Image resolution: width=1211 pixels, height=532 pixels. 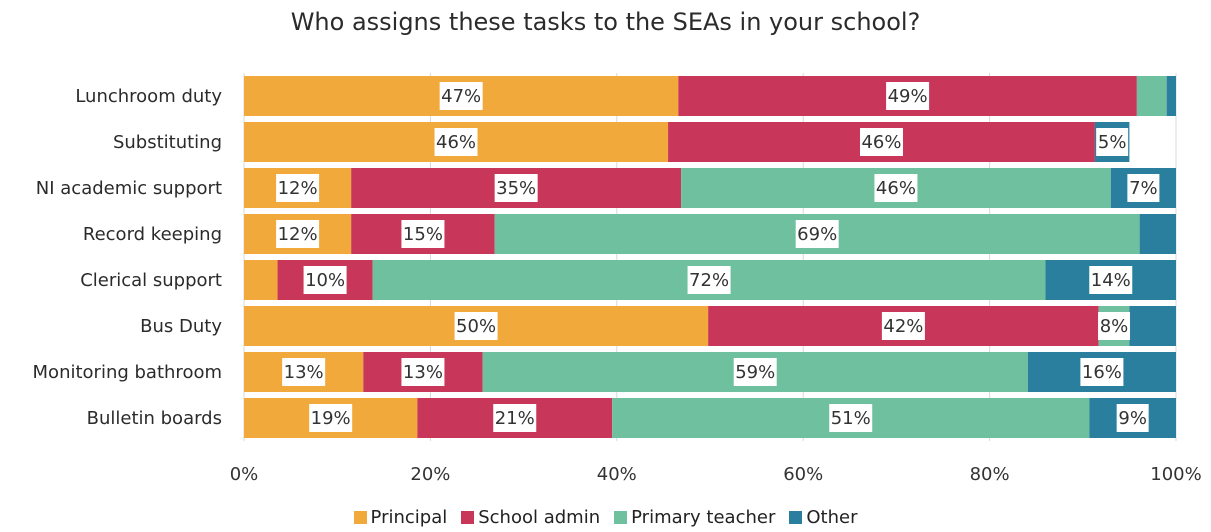 I want to click on data-label: 72%, so click(x=709, y=280).